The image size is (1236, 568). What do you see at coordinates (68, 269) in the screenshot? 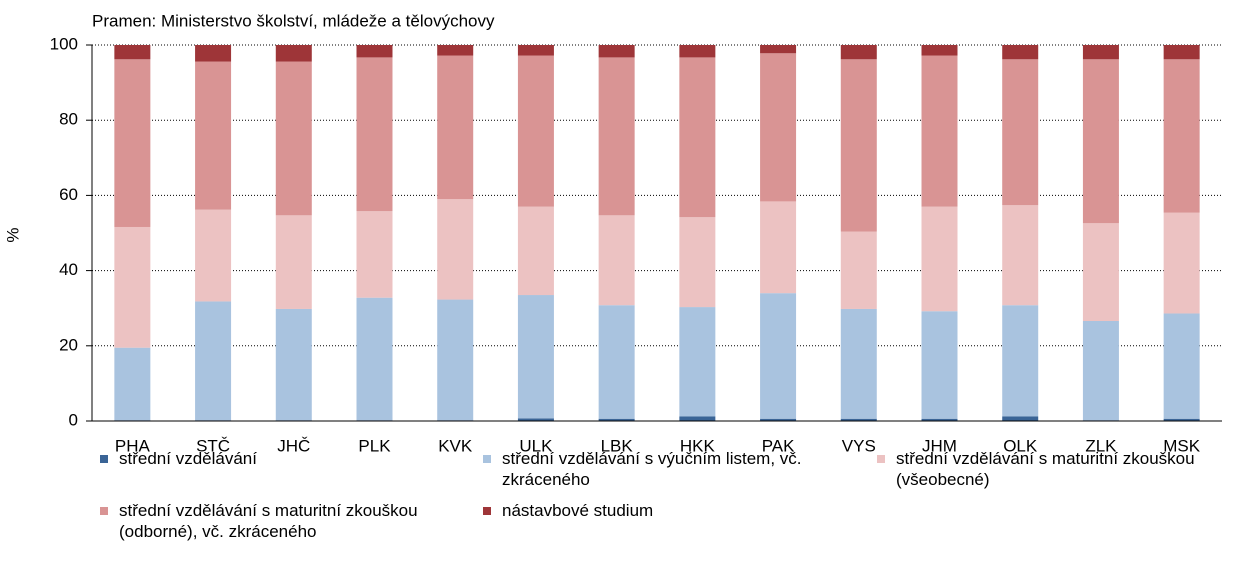
I see `y-tick-label: 40` at bounding box center [68, 269].